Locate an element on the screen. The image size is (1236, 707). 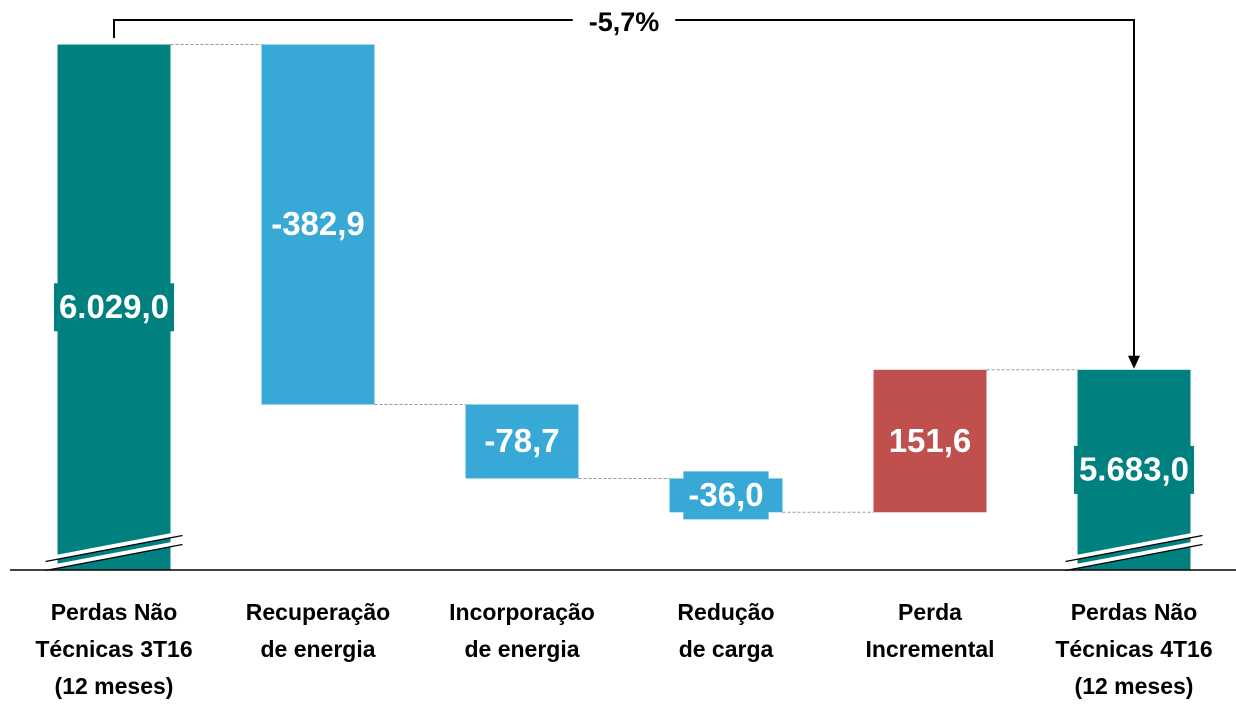
annotation-arrow is located at coordinates (1134, 362).